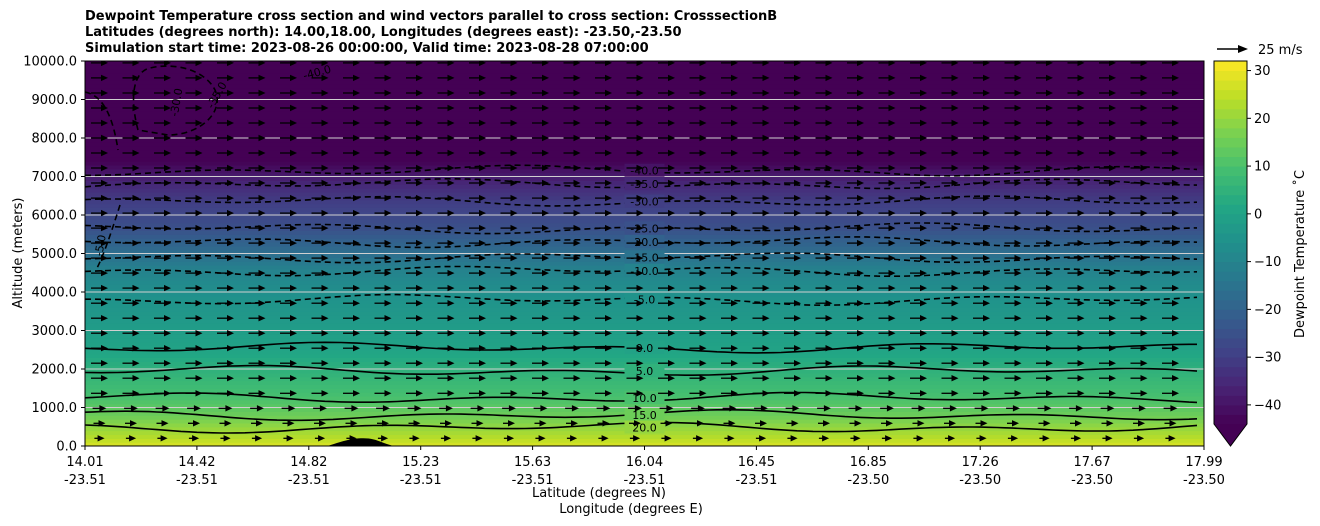 This screenshot has height=526, width=1320. Describe the element at coordinates (175, 100) in the screenshot. I see `contour-line-loop` at that location.